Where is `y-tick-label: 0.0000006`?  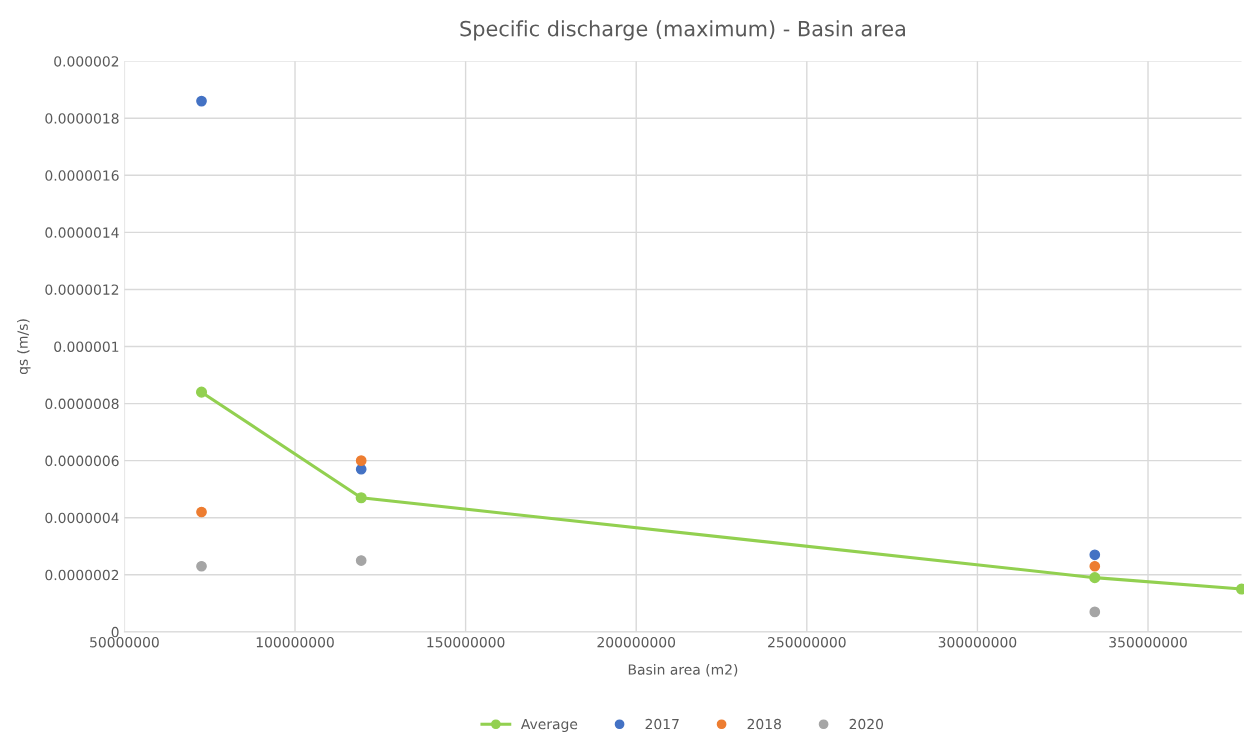 y-tick-label: 0.0000006 is located at coordinates (82, 461).